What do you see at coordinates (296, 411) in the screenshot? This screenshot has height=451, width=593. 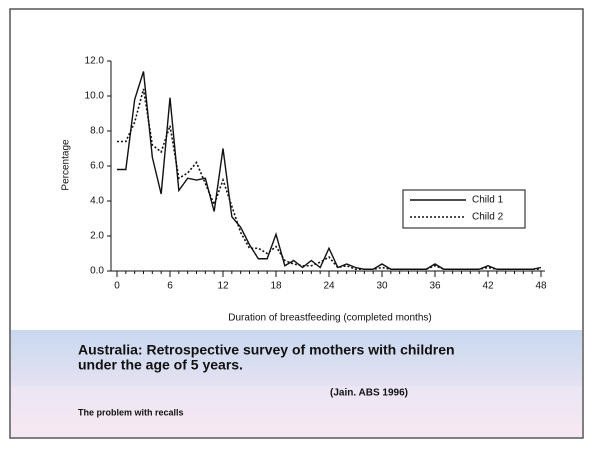 I see `note-band` at bounding box center [296, 411].